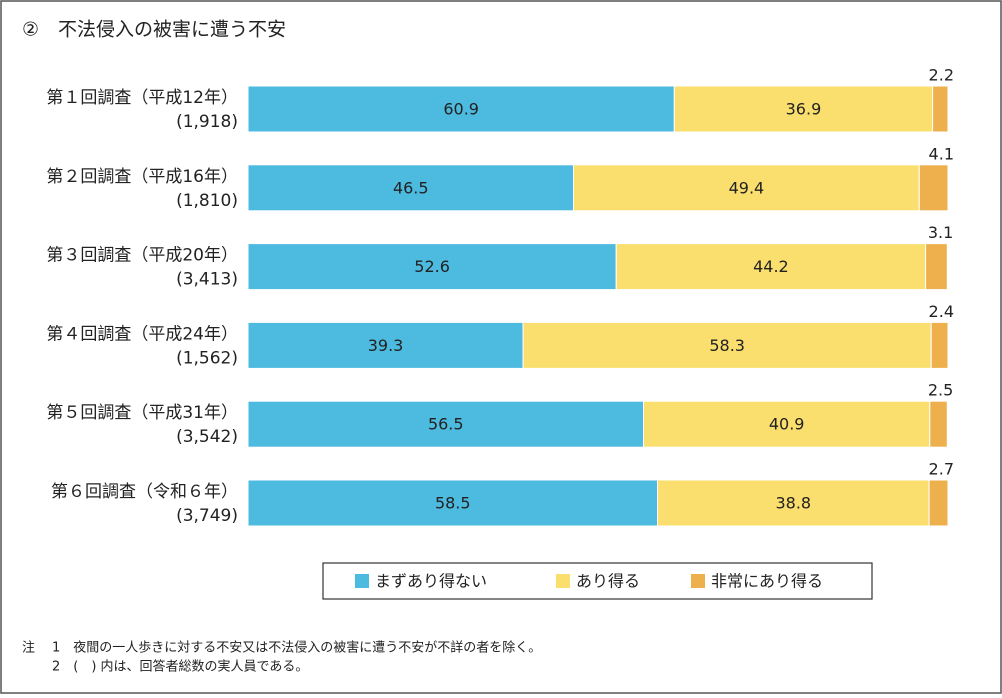 The width and height of the screenshot is (1002, 698). I want to click on category-label: 第３回調査（平成20年）, so click(142, 256).